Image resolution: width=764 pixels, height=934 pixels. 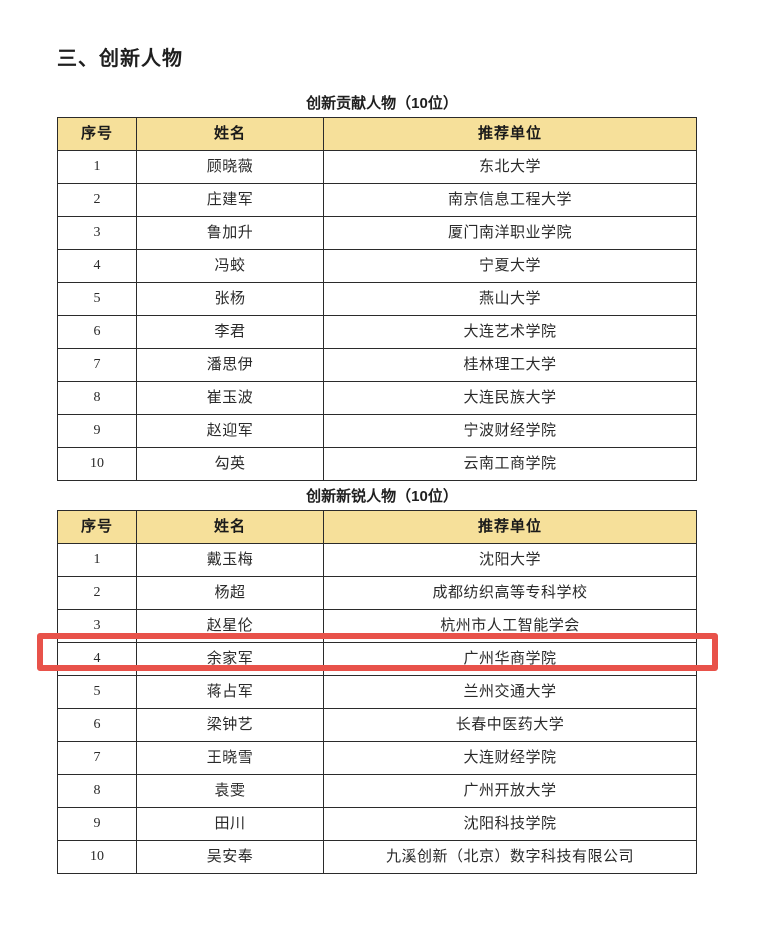 I want to click on cell-org: 燕山大学, so click(x=510, y=299).